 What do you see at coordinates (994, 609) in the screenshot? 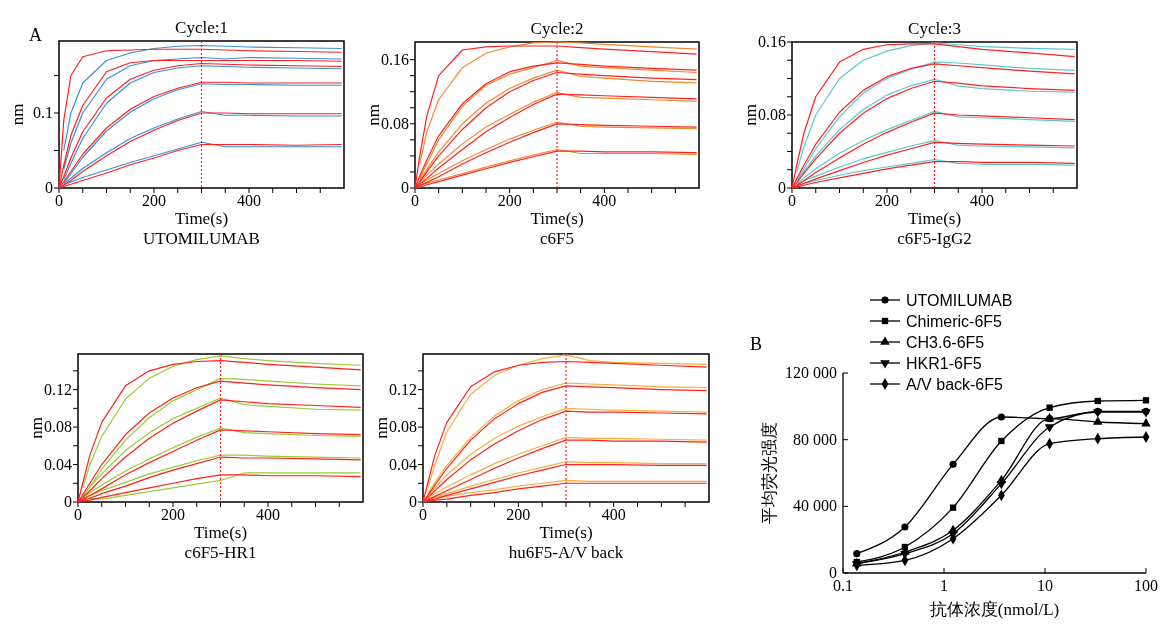
I see `x-axis-title: 抗体浓度(nmol/L)` at bounding box center [994, 609].